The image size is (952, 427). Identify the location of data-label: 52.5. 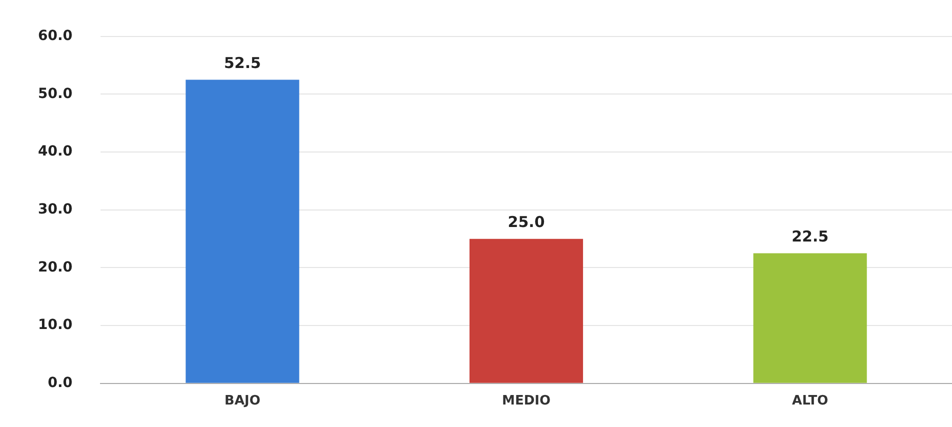
(242, 63).